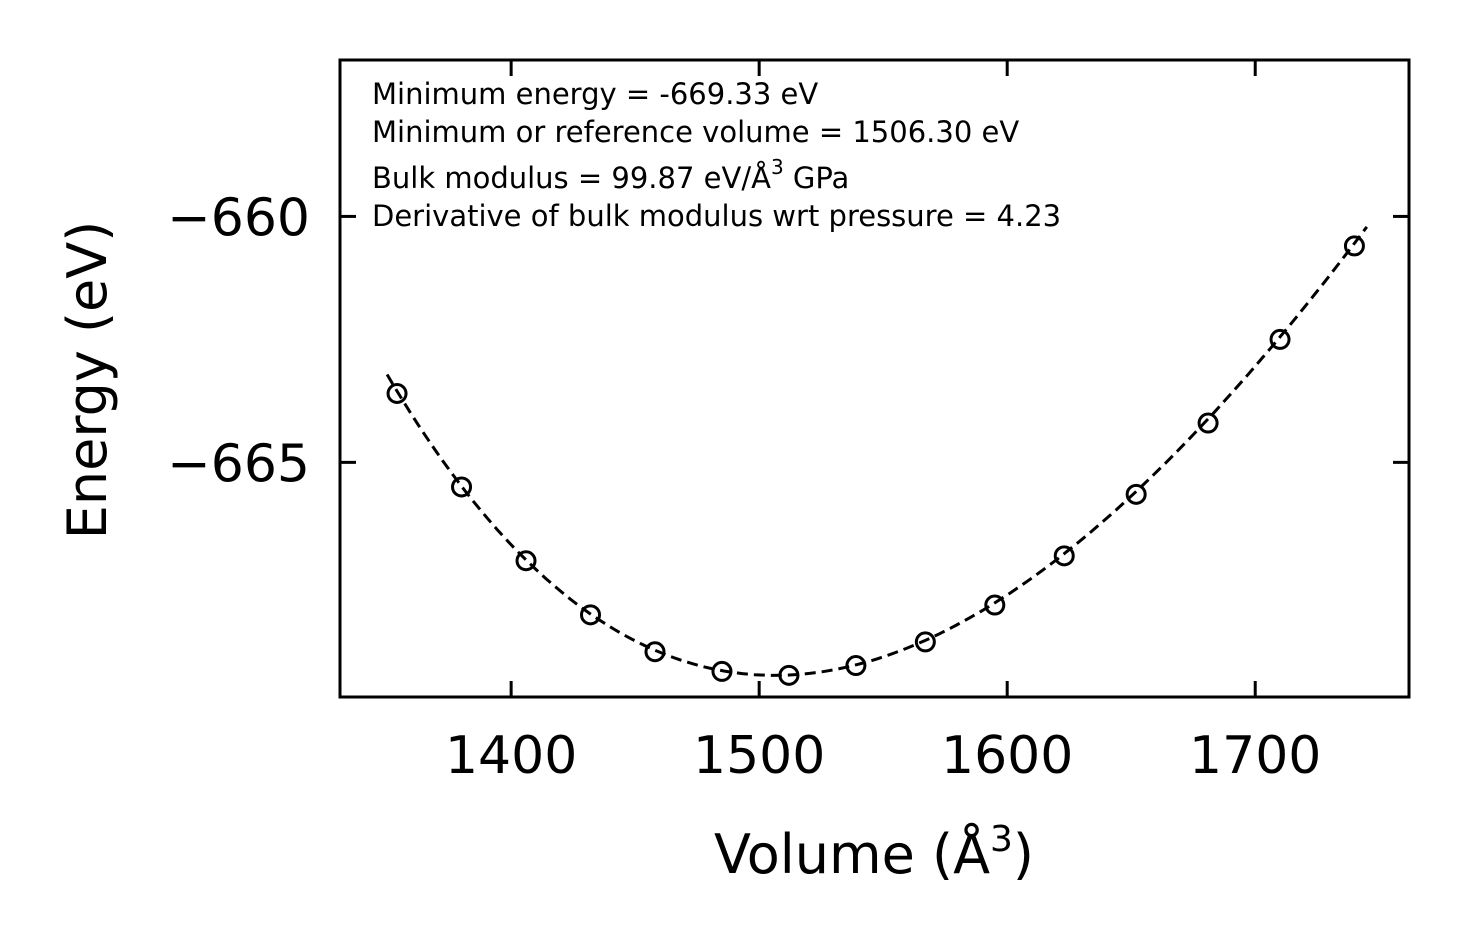 The width and height of the screenshot is (1469, 943). Describe the element at coordinates (874, 852) in the screenshot. I see `x-axis-title: Volume (Å3)` at that location.